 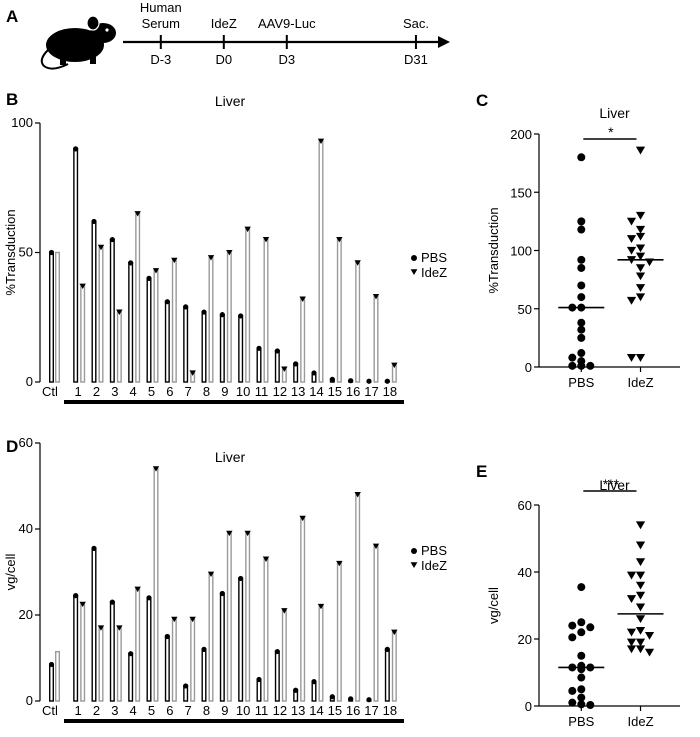 I want to click on mouse-icon, so click(x=78, y=42).